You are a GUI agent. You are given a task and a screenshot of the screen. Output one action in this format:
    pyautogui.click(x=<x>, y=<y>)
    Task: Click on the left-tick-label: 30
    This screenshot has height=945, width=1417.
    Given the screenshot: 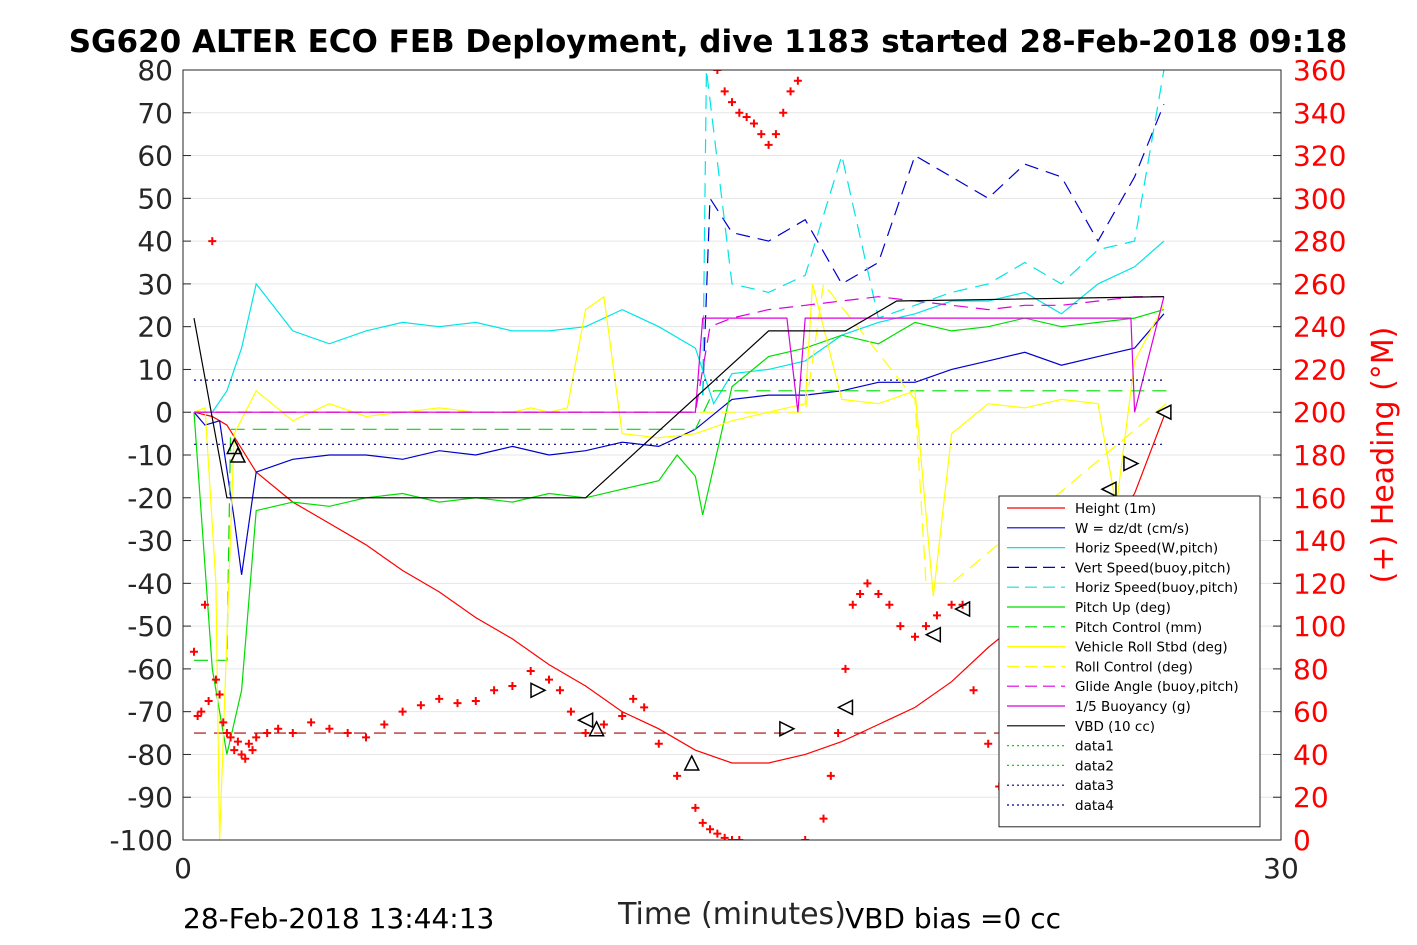 What is the action you would take?
    pyautogui.click(x=155, y=284)
    